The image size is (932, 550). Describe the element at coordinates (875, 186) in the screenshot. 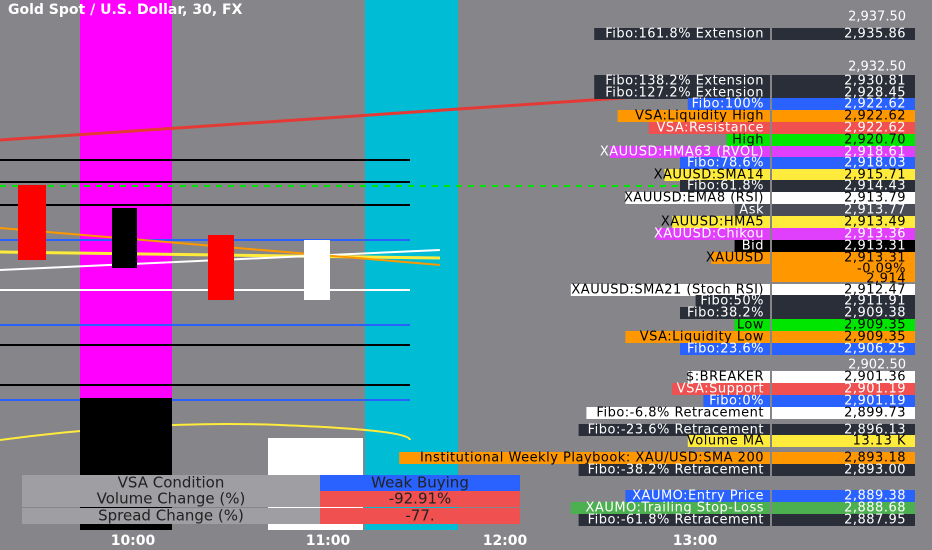

I see `price-text: 2,914.43` at that location.